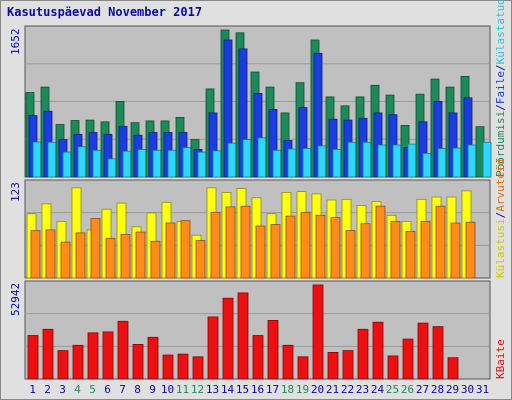 The height and width of the screenshot is (400, 512). Describe the element at coordinates (482, 389) in the screenshot. I see `x-tick-label-day-31: 31` at that location.